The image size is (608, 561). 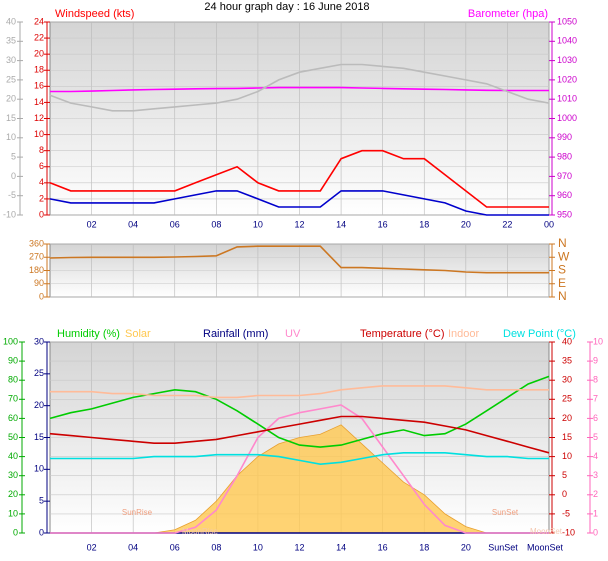 I want to click on y4-tick-label: 10, so click(x=598, y=341).